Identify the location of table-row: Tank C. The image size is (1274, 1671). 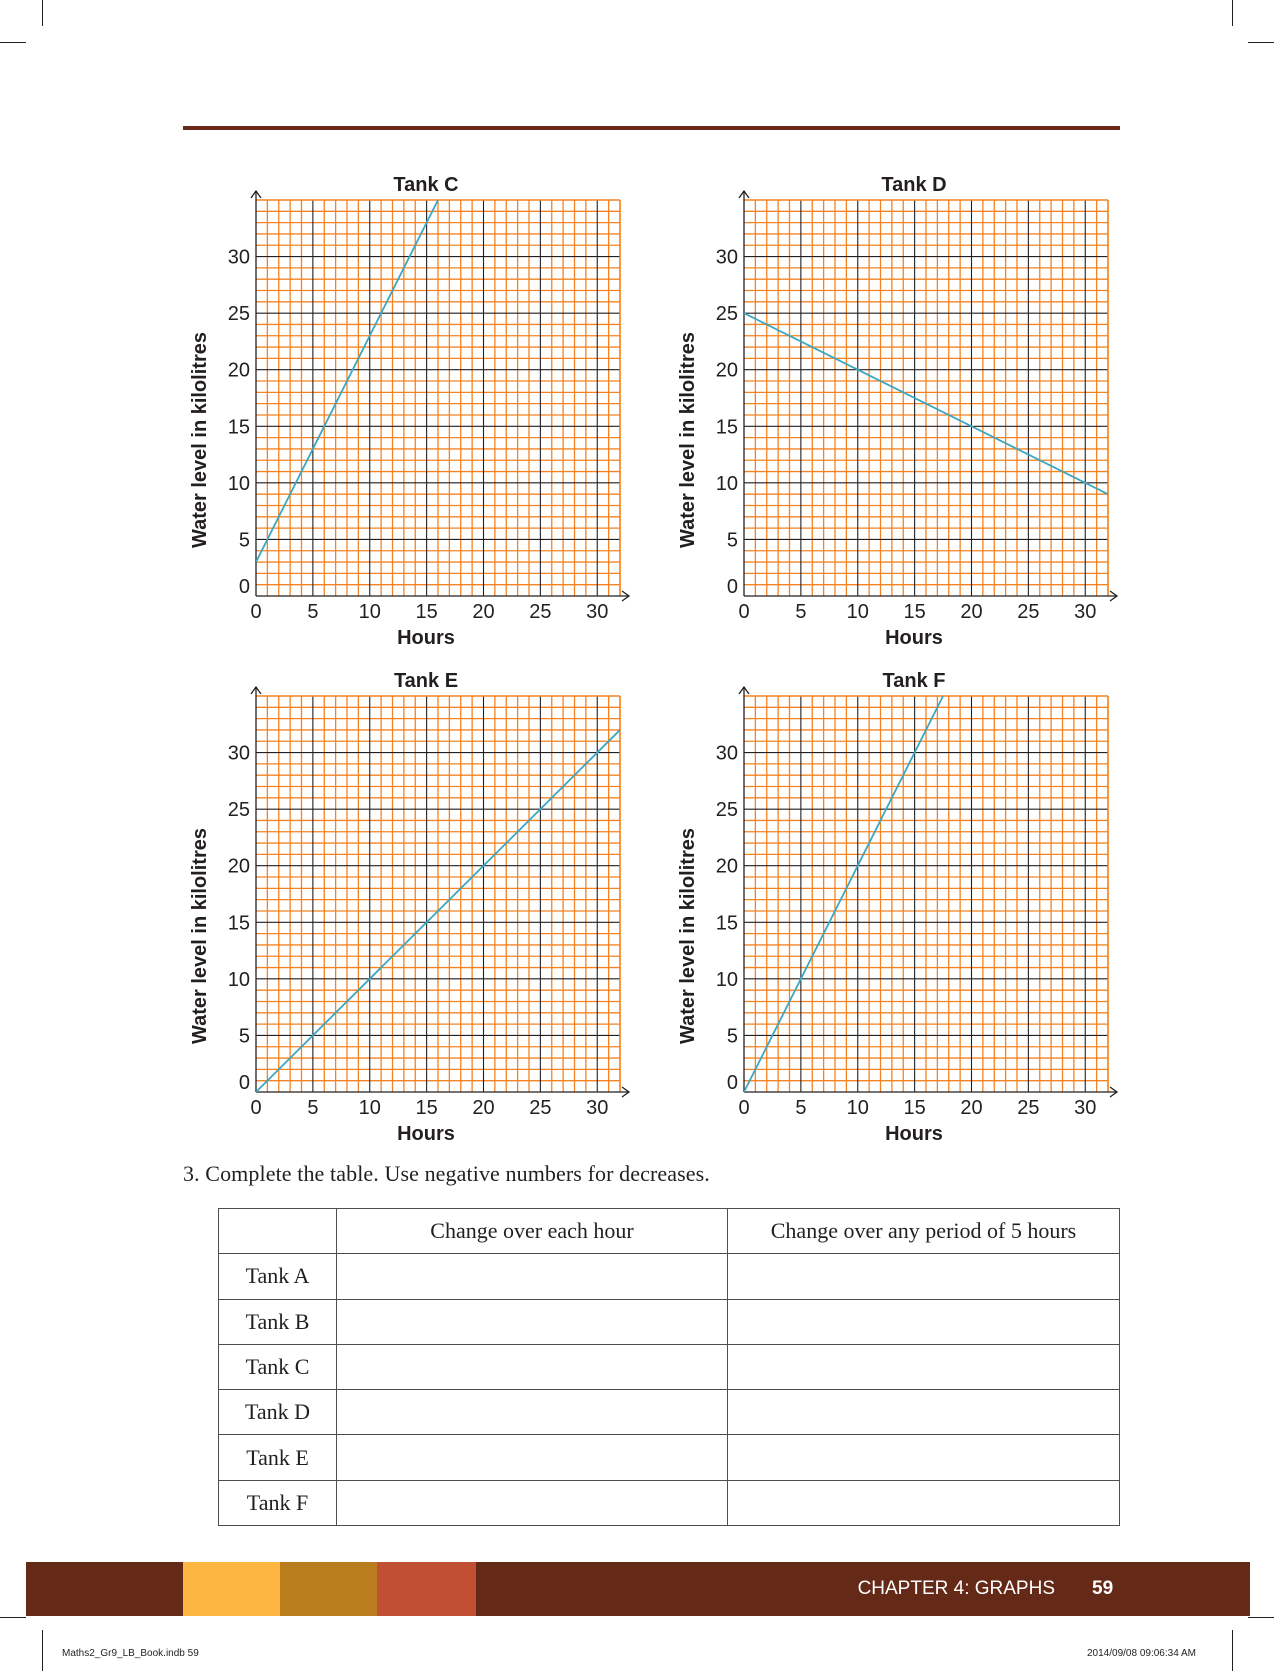
(669, 1367).